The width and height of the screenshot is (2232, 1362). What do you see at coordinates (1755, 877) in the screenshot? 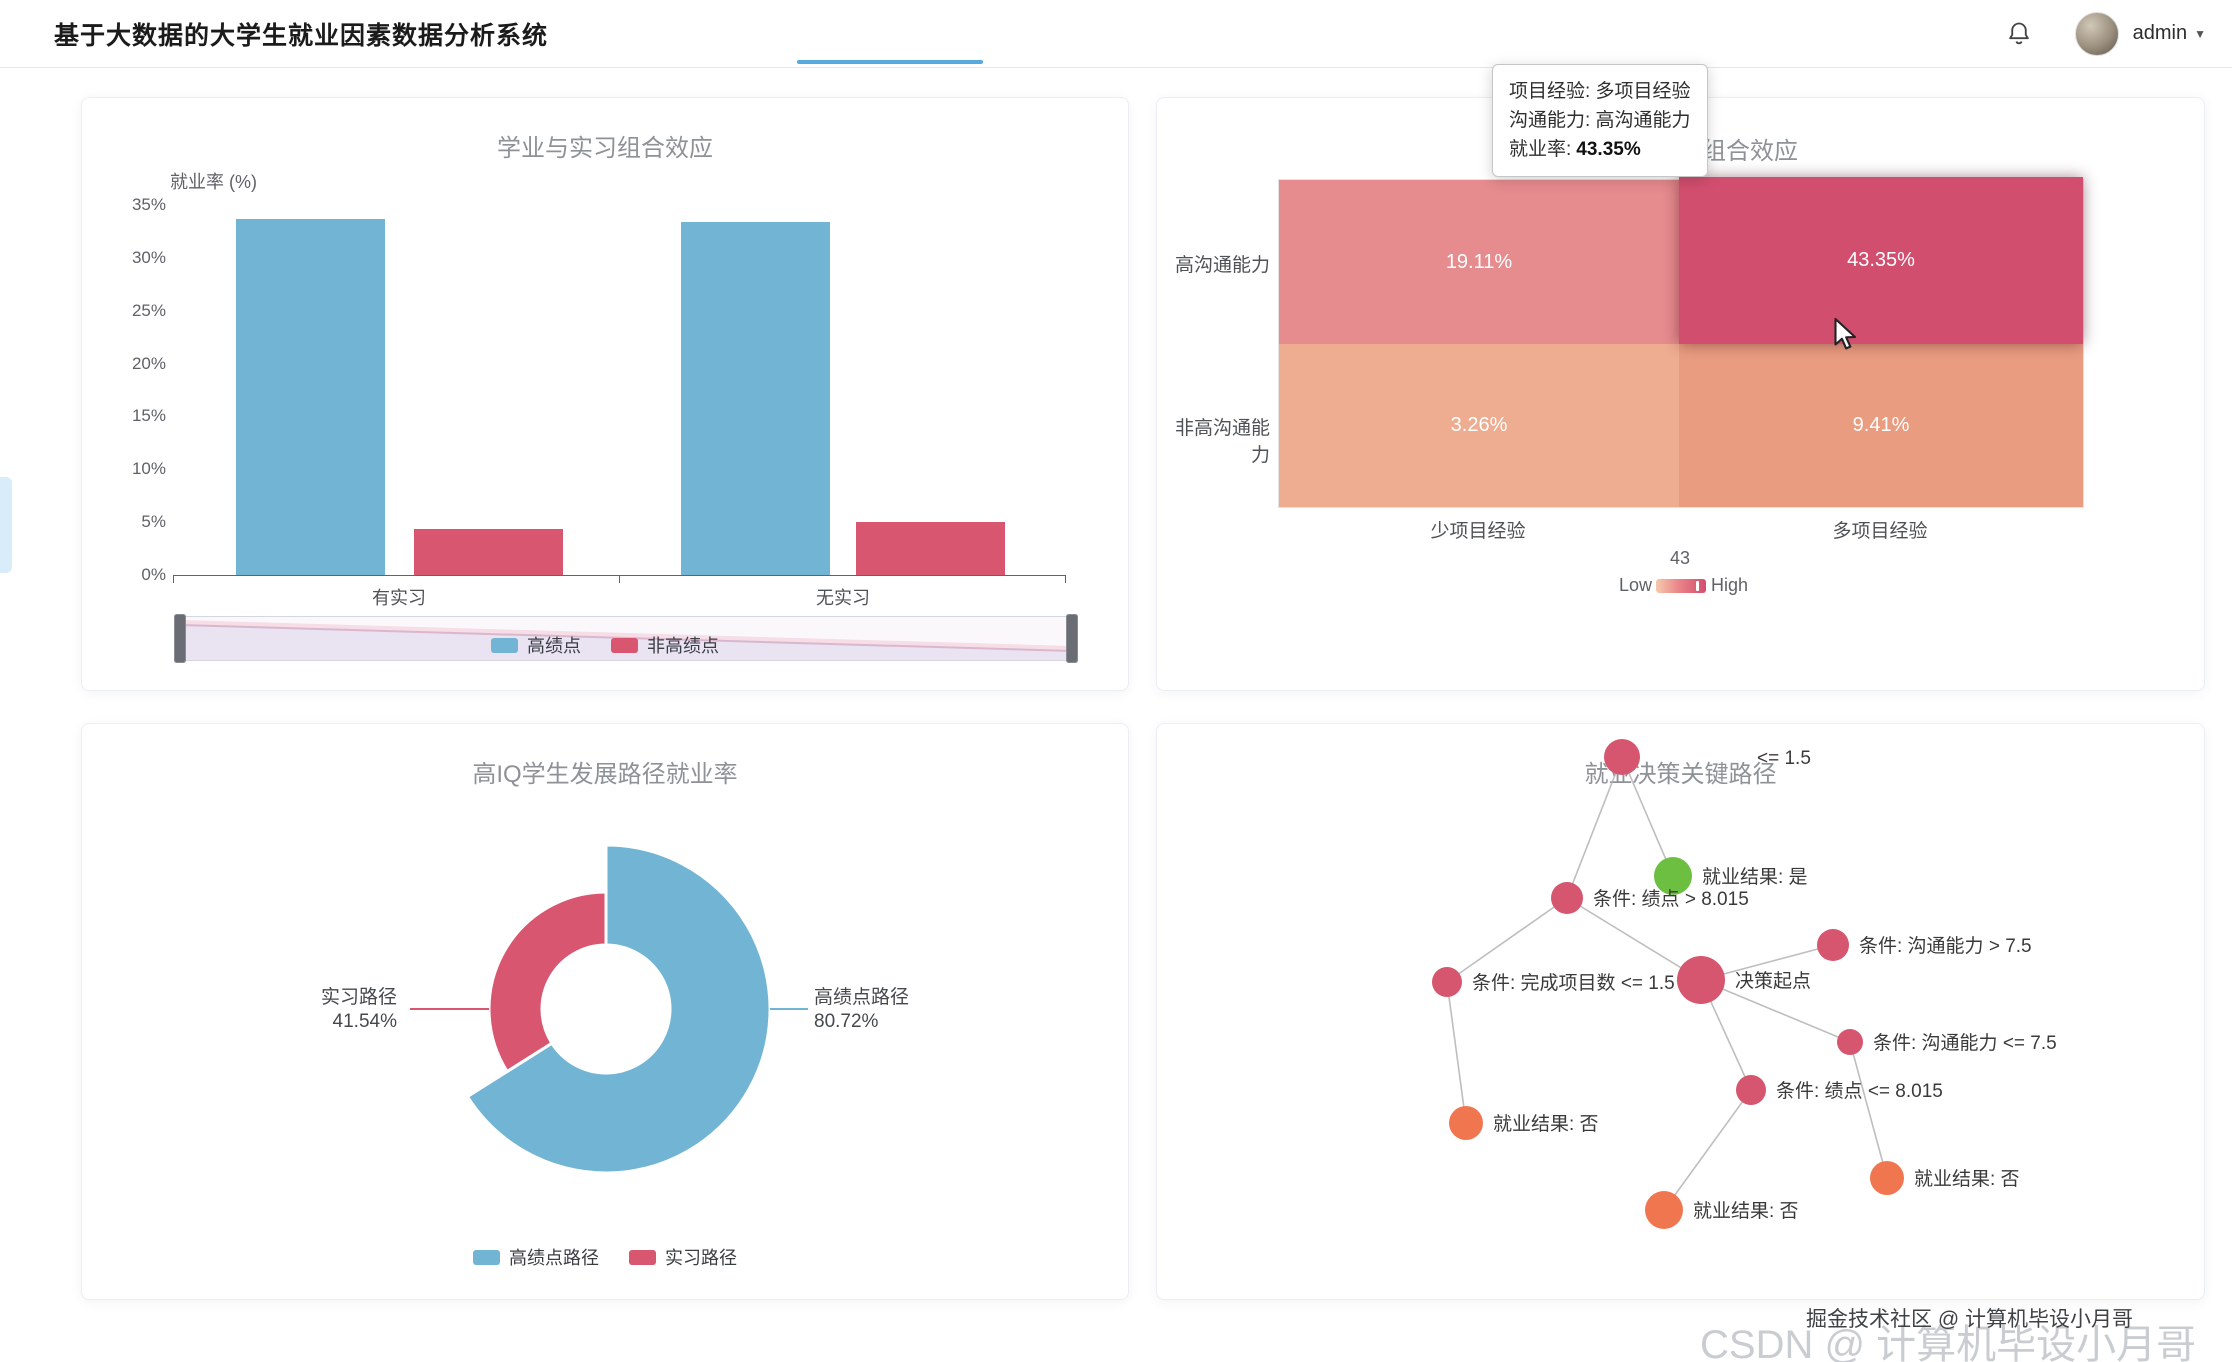
I see `graph-node-label: 就业结果: 是` at bounding box center [1755, 877].